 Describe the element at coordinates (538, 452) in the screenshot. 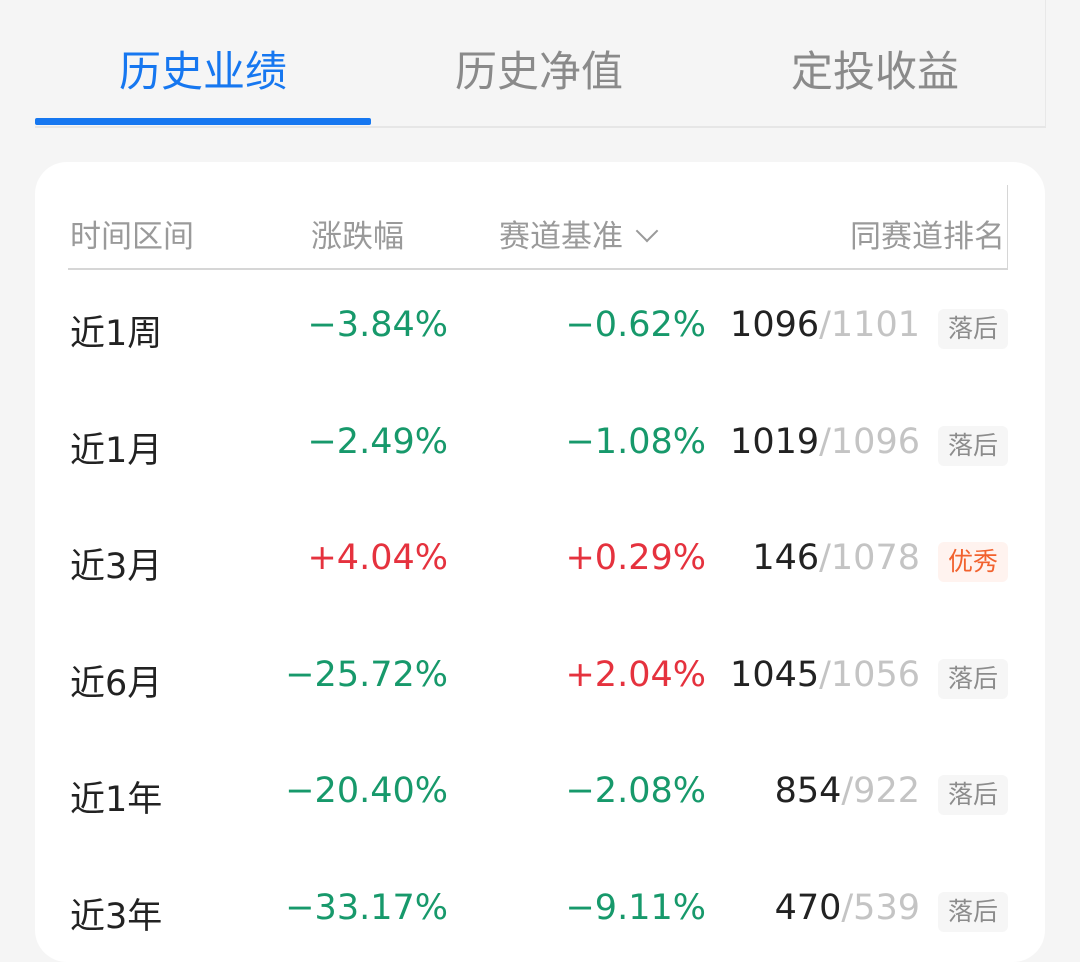

I see `table-row: 近1月 −2.49% −1.08% 1019/1096 落后` at that location.